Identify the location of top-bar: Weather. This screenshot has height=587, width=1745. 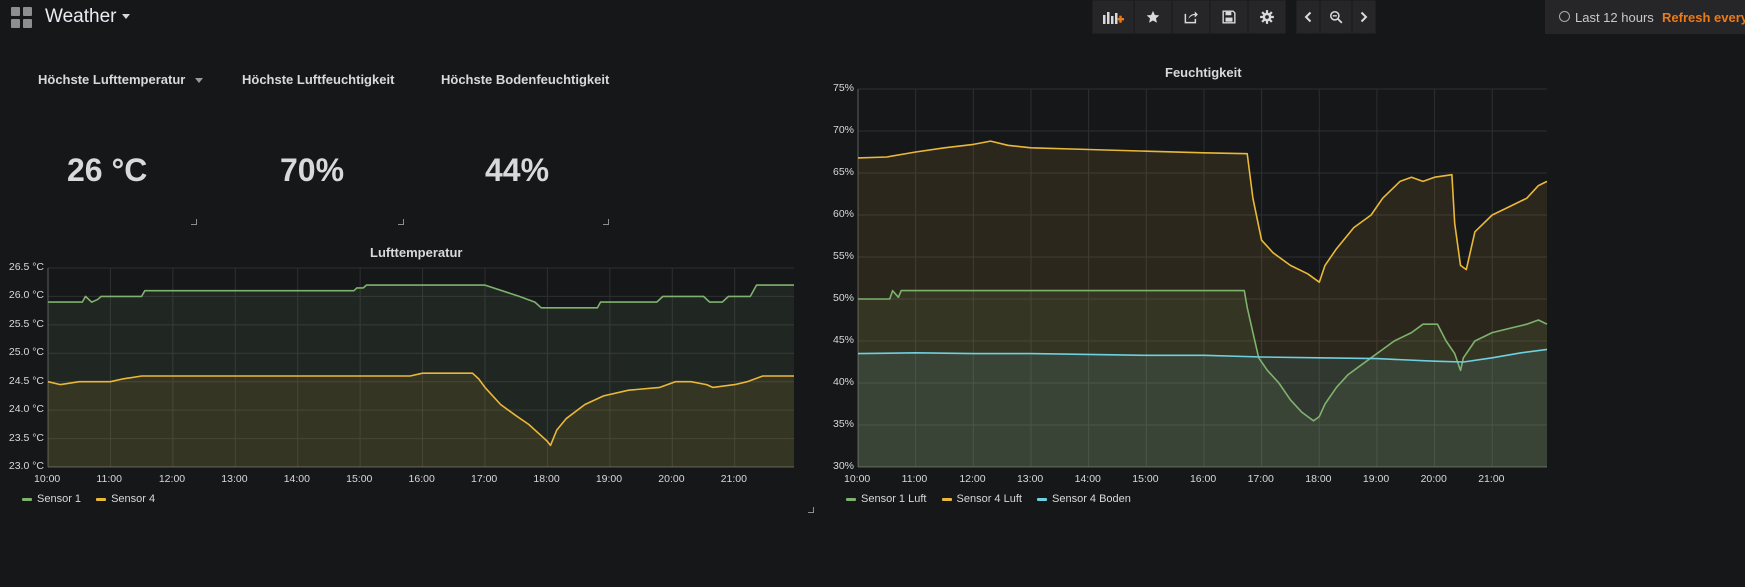
(872, 18).